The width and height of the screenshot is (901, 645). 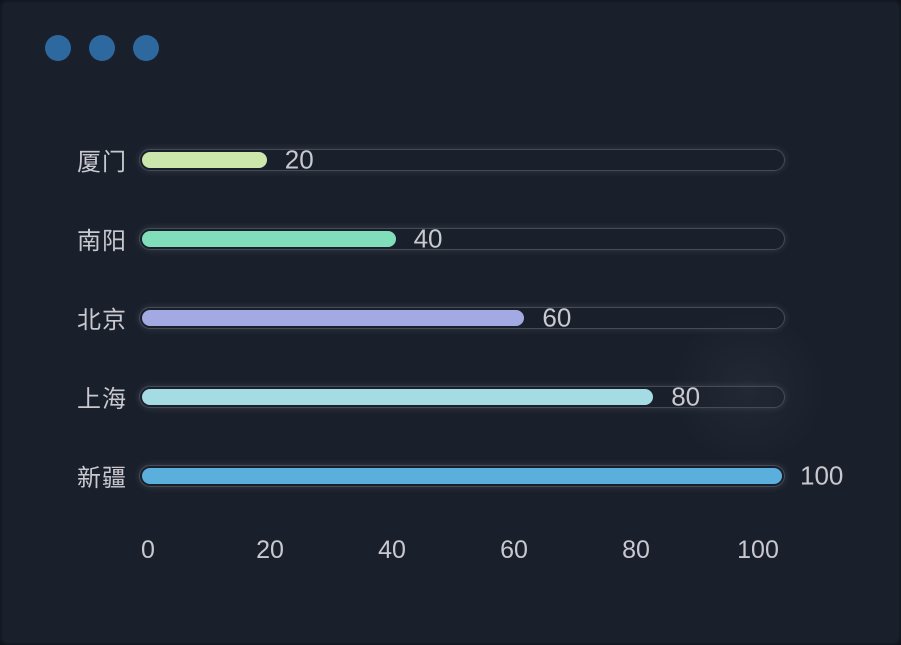 I want to click on bar-row: 新疆 100, so click(x=451, y=475).